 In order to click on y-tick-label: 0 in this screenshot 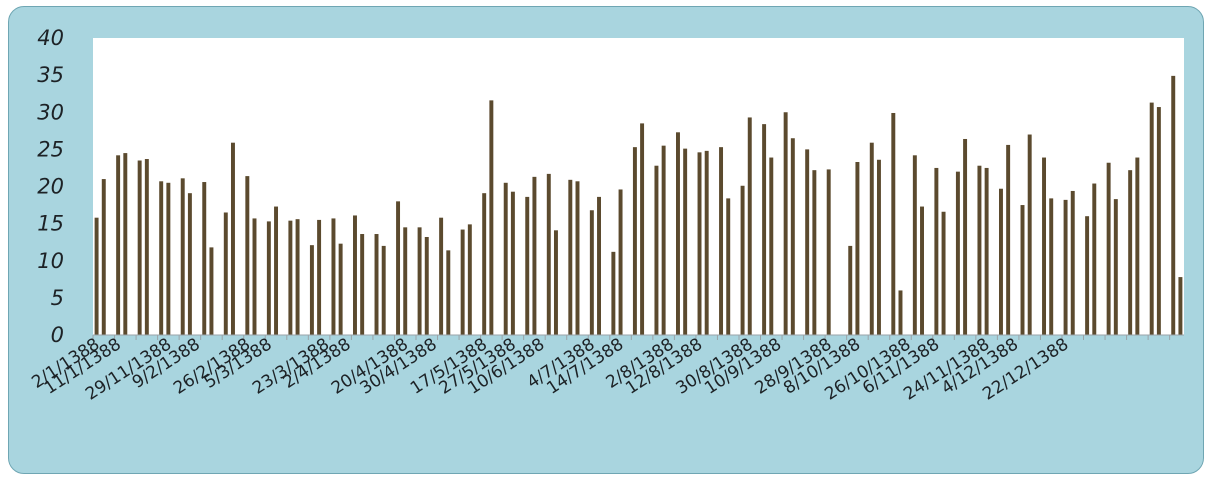, I will do `click(57, 335)`.